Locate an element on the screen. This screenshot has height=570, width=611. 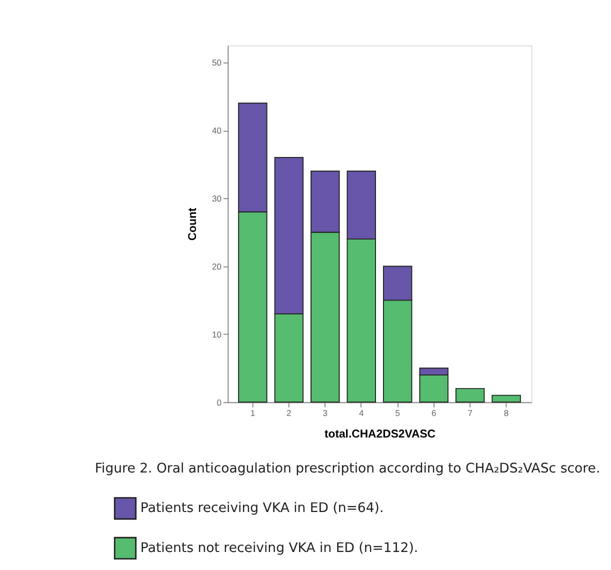
x-tick-label: 4 is located at coordinates (361, 413).